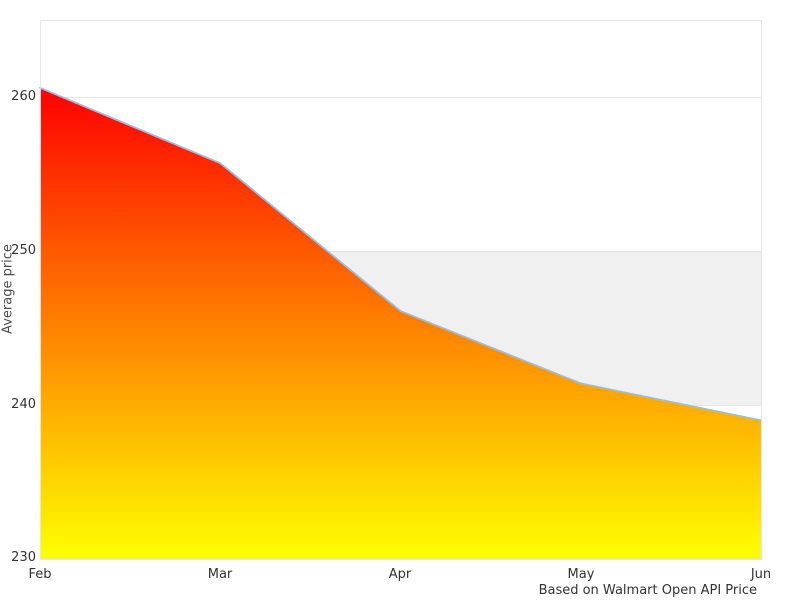 This screenshot has width=800, height=600. Describe the element at coordinates (400, 574) in the screenshot. I see `x-axis-tick-label: Apr` at that location.